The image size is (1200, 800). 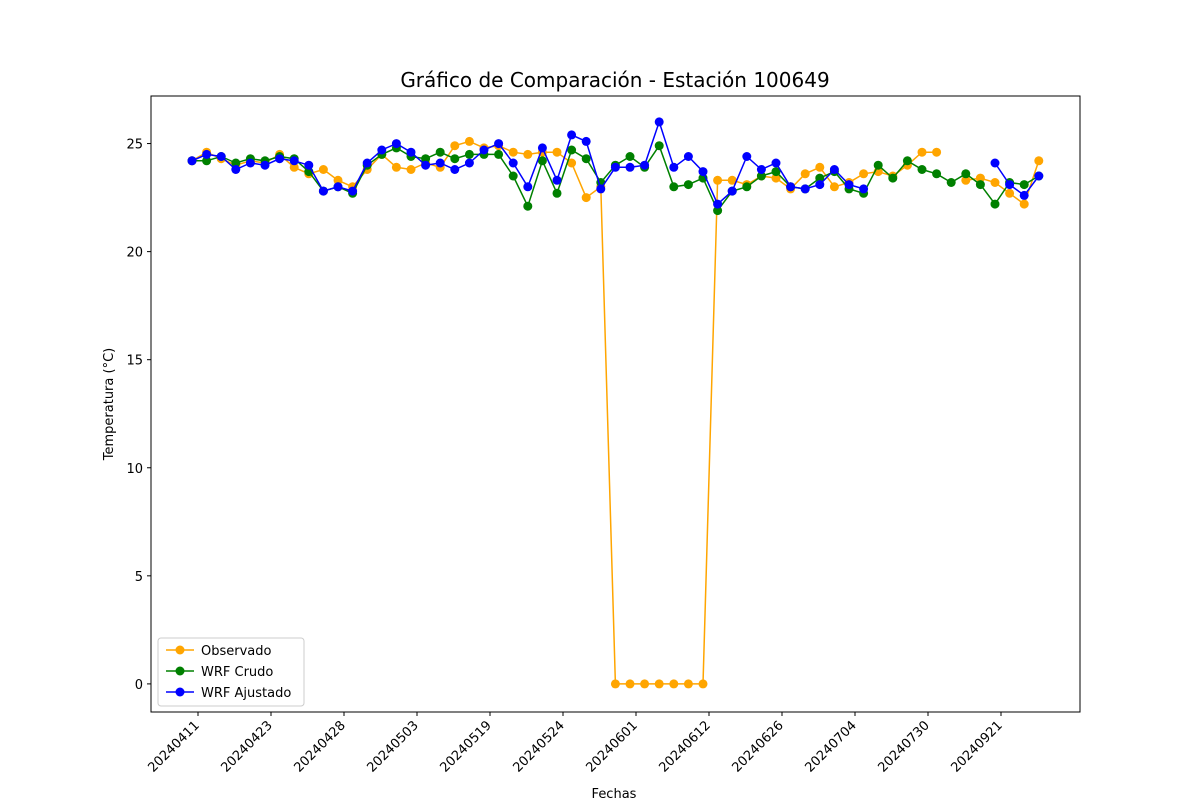 I want to click on legend-box, so click(x=231, y=672).